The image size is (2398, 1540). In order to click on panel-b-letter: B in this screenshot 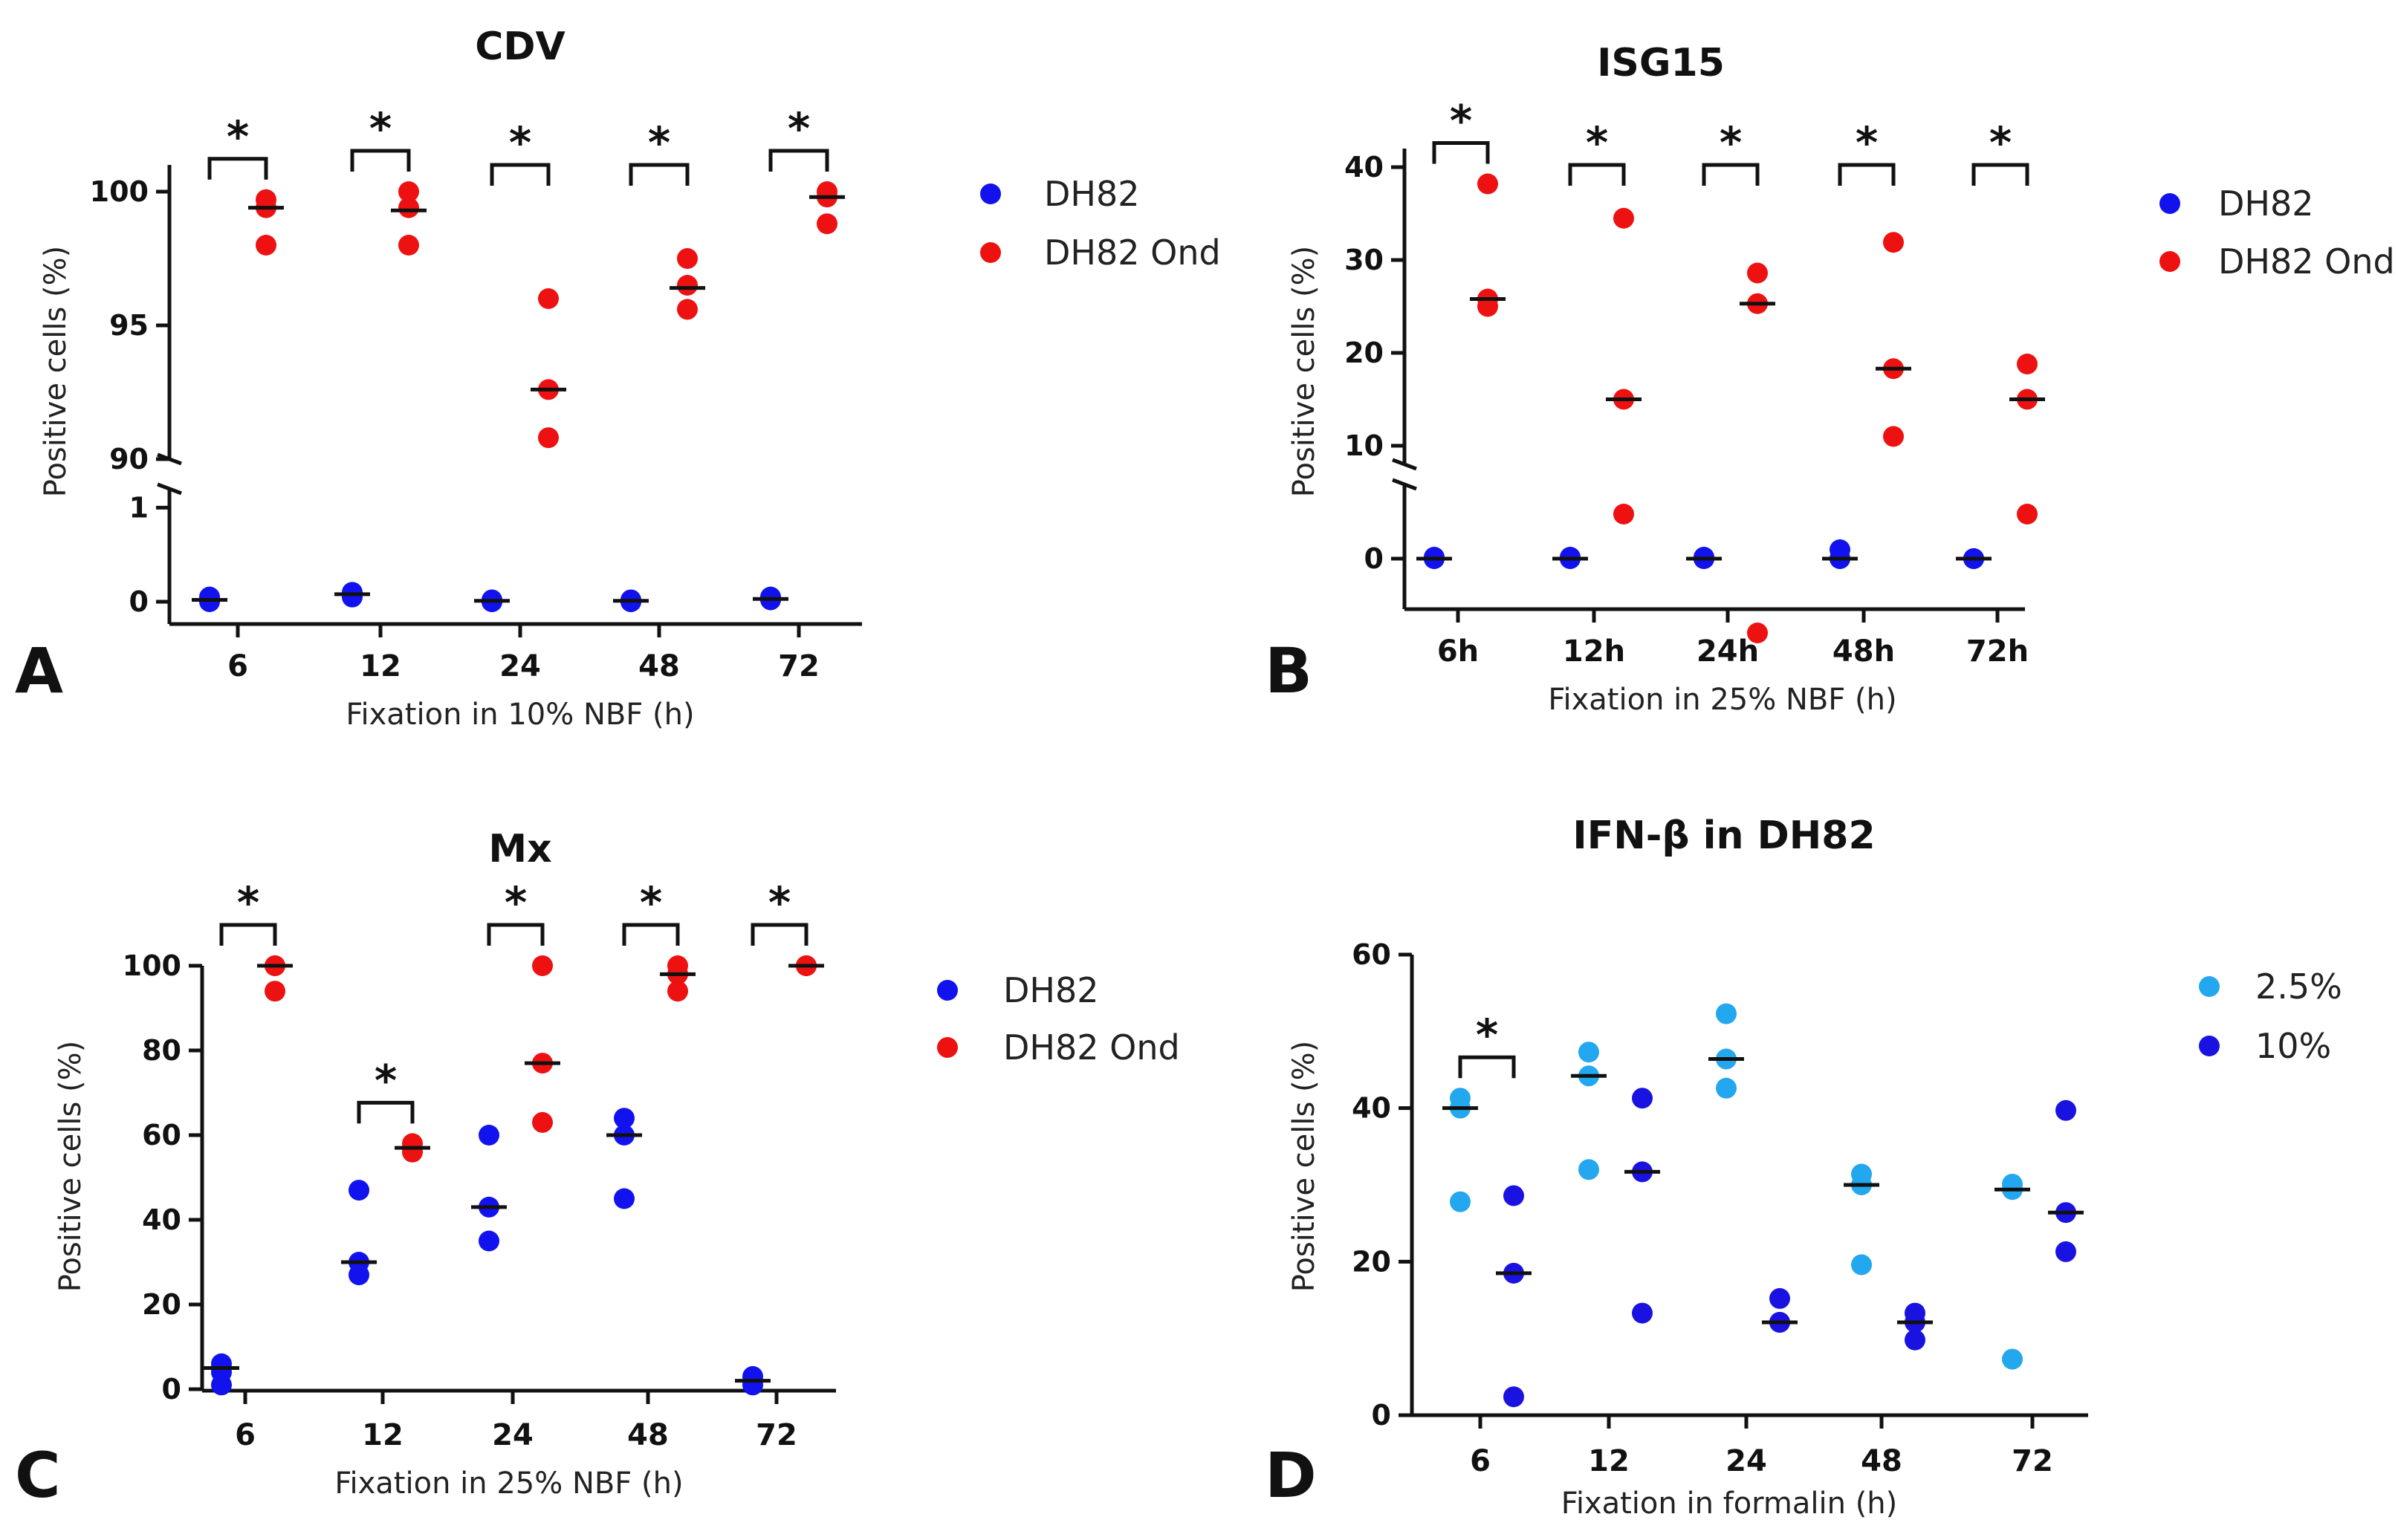, I will do `click(1288, 670)`.